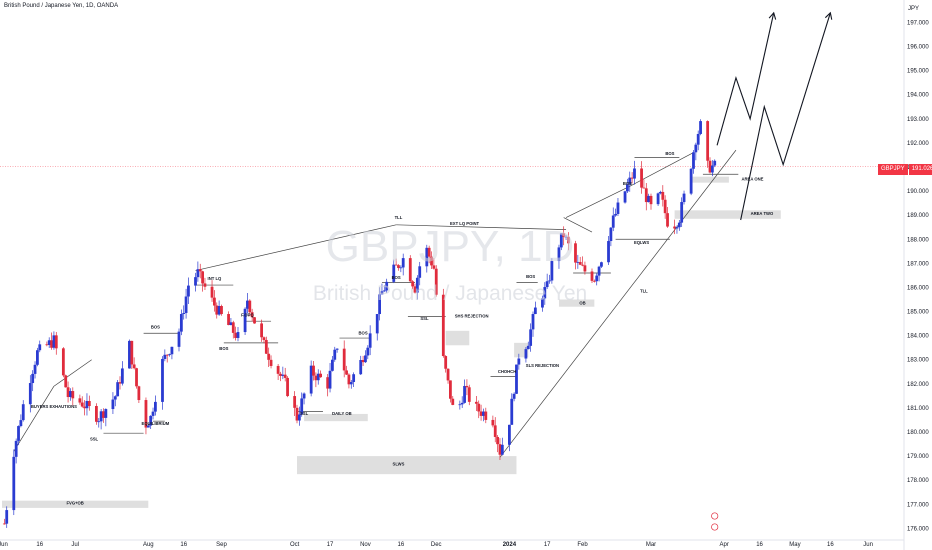  I want to click on symbol-title: British Pound / Japanese Yen, 1D, OANDA, so click(61, 6).